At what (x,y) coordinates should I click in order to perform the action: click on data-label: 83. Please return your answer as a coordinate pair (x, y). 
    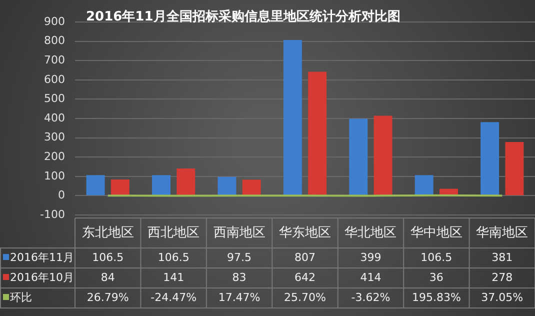
    Looking at the image, I should click on (239, 277).